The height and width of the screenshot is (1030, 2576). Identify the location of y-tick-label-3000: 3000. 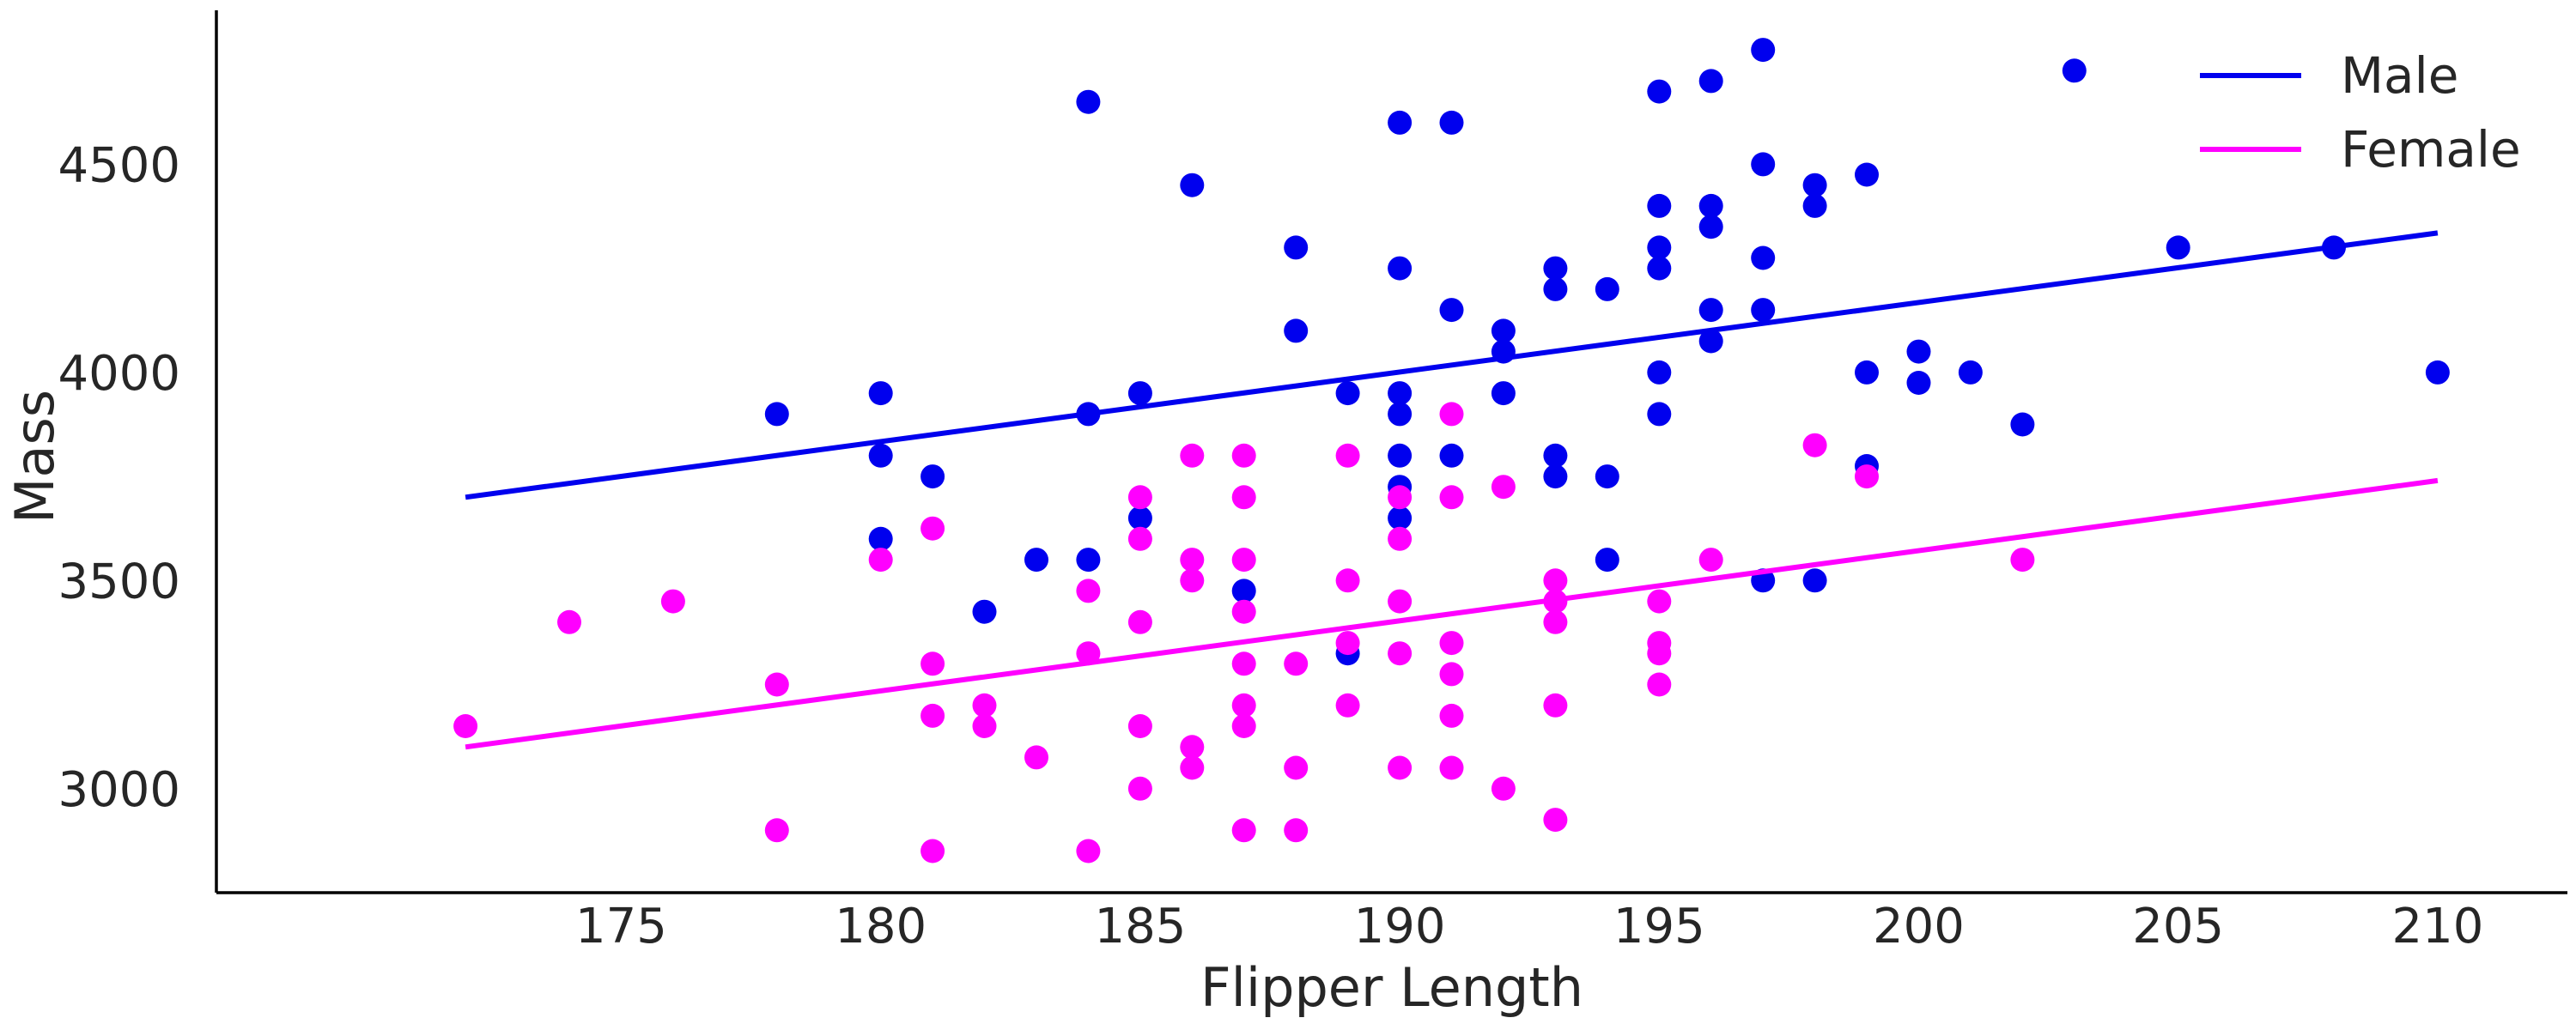
(119, 790).